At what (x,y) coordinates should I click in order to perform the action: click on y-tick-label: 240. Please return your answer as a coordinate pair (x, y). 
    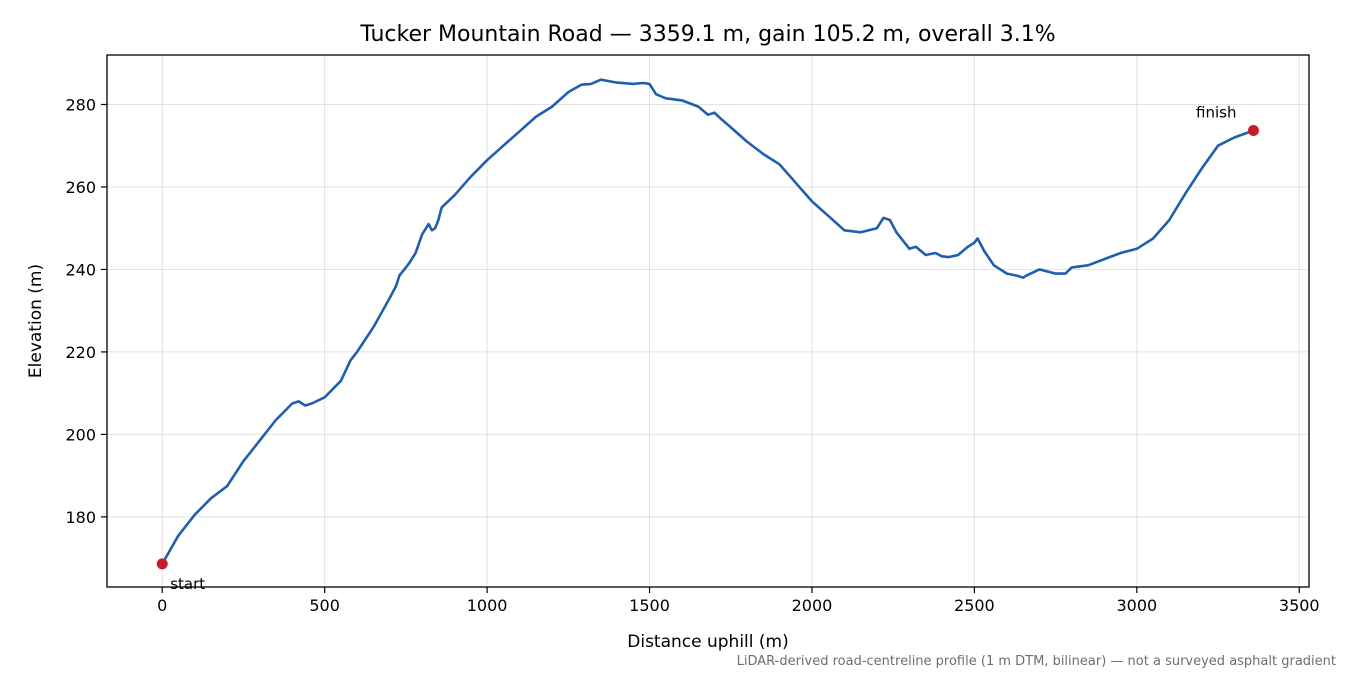
    Looking at the image, I should click on (80, 269).